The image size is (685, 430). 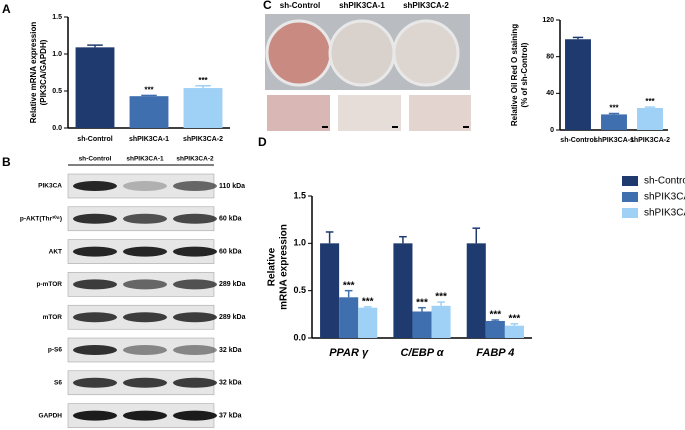 What do you see at coordinates (145, 159) in the screenshot?
I see `blot-header: shPIK3CA-1` at bounding box center [145, 159].